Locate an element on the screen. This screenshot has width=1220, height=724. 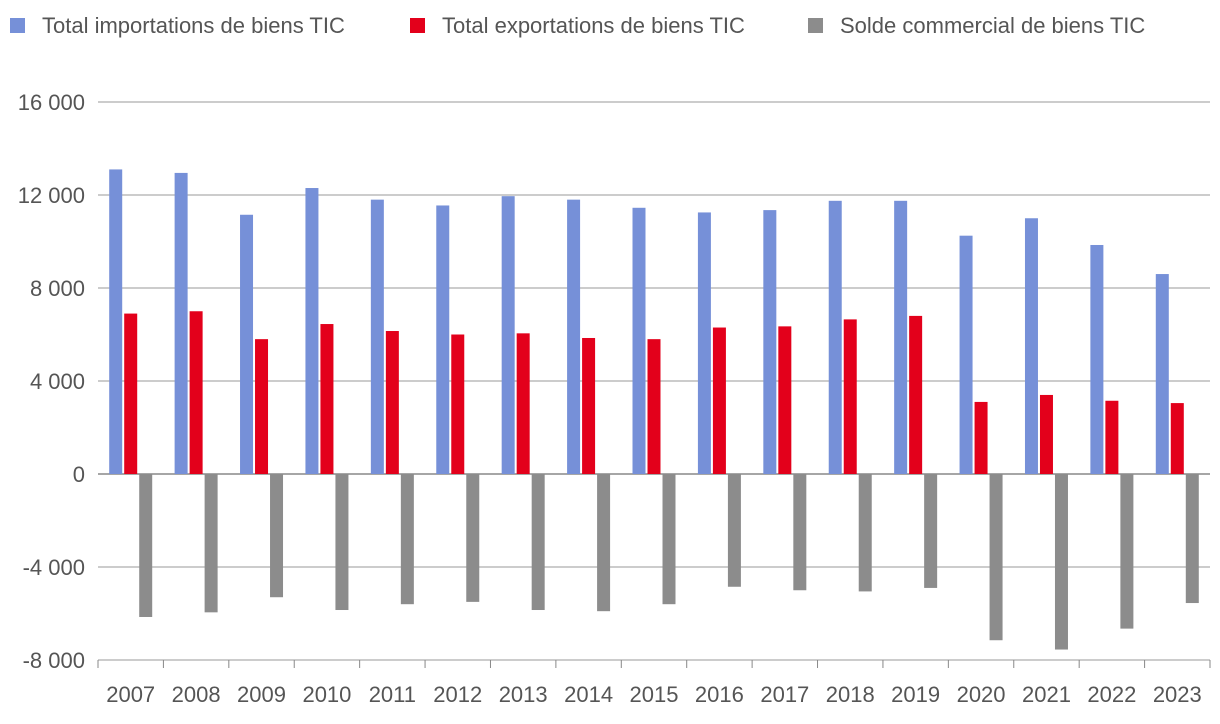
y-axis: 16 000 12 000 8 000 4 000 0 -4 000 -8 000 is located at coordinates (51, 381).